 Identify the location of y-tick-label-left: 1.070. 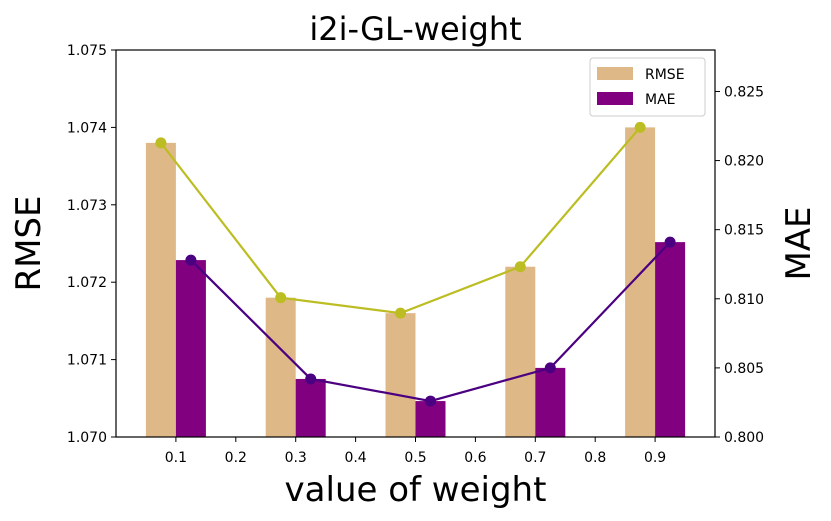
(87, 438).